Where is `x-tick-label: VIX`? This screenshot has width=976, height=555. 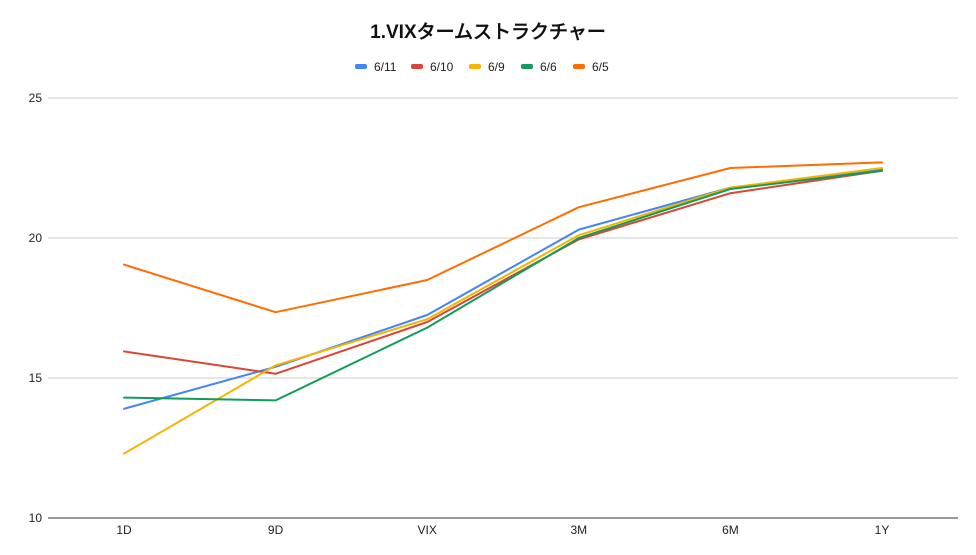
x-tick-label: VIX is located at coordinates (427, 530).